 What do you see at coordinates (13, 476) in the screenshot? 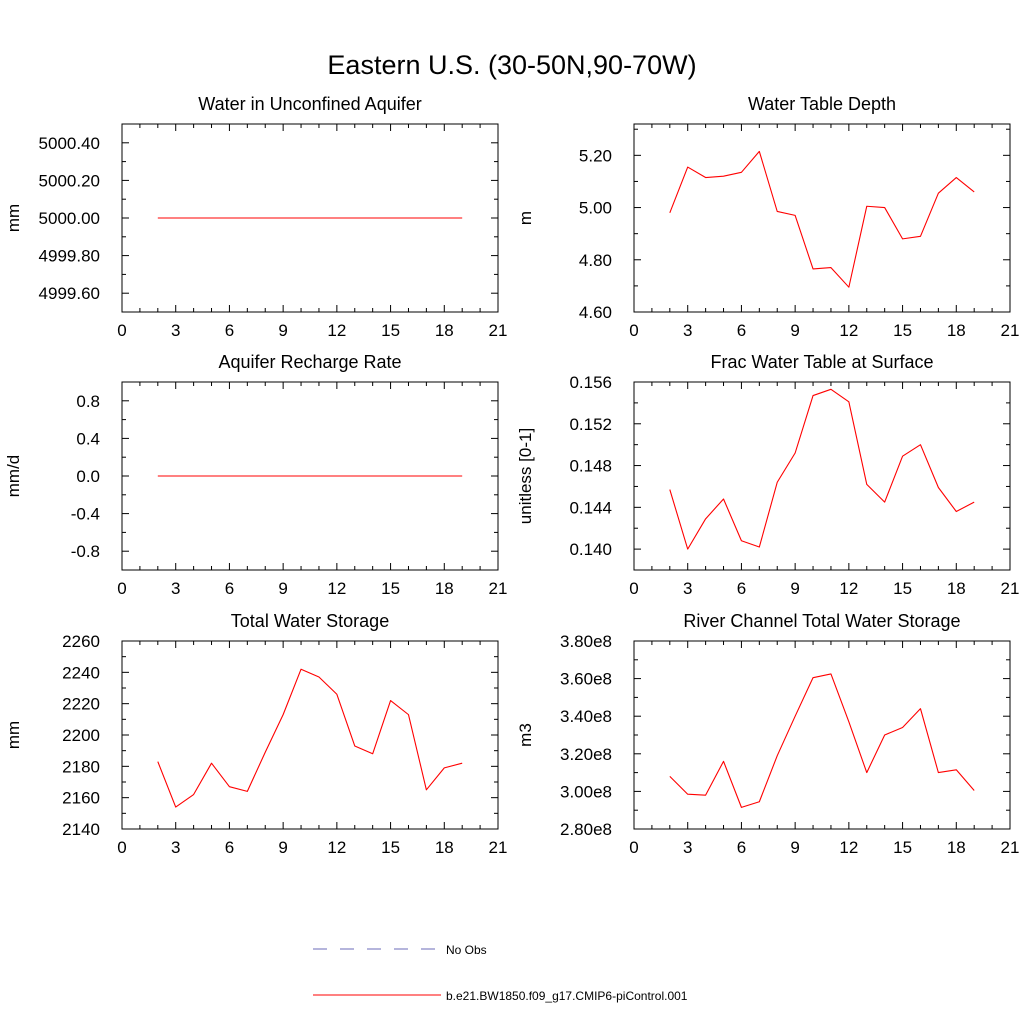
I see `y-axis-label: mm/d` at bounding box center [13, 476].